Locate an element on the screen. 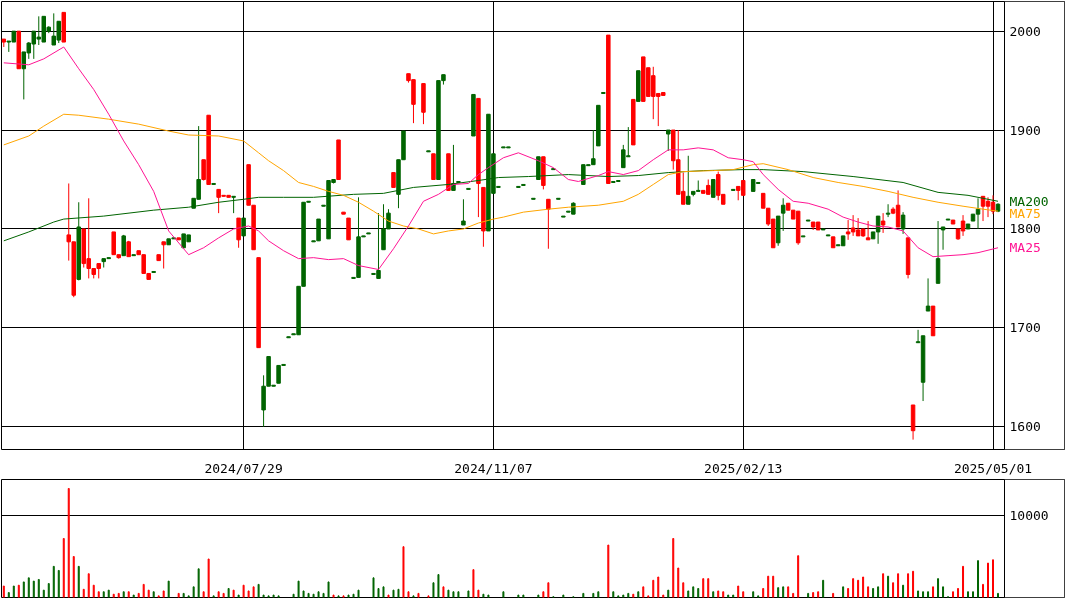 The height and width of the screenshot is (600, 1065). y-tick-label: 1600 is located at coordinates (1025, 427).